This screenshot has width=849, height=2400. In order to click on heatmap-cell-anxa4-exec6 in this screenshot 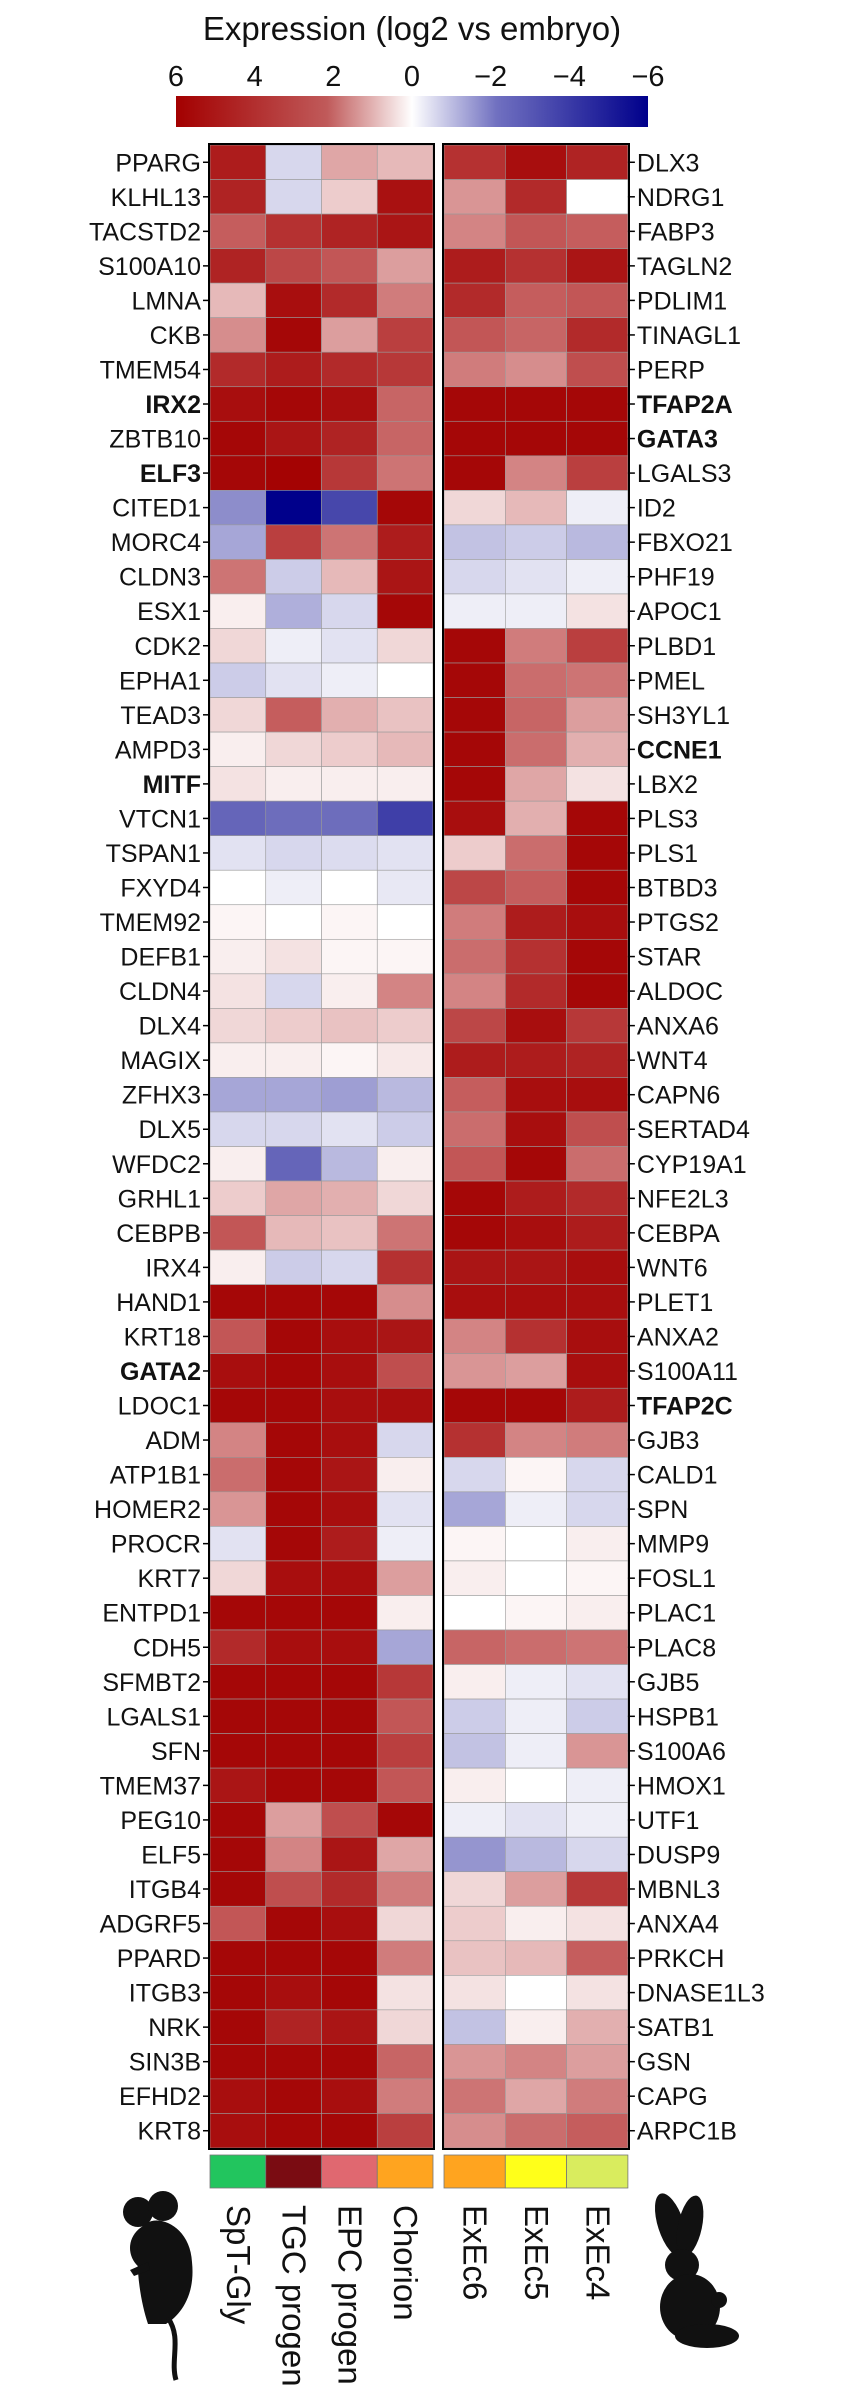, I will do `click(474, 1923)`.